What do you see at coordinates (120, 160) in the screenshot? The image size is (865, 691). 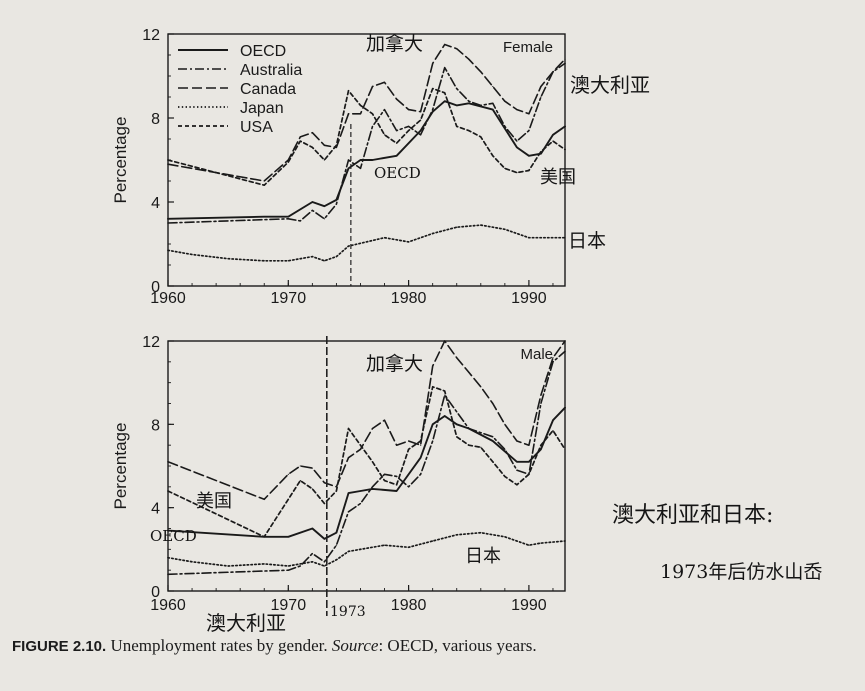 I see `y-axis-title: Percentage` at bounding box center [120, 160].